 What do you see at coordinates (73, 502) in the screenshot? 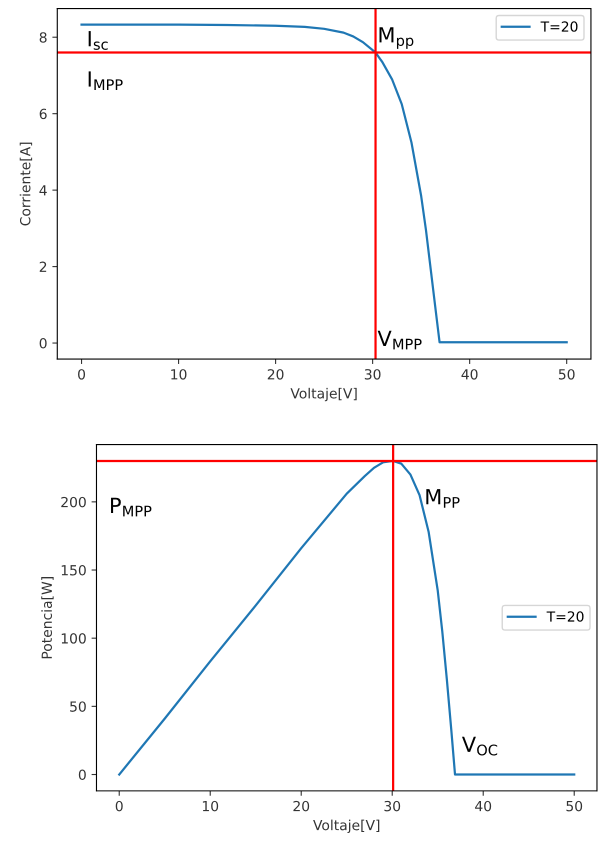
I see `y-tick-label: 200` at bounding box center [73, 502].